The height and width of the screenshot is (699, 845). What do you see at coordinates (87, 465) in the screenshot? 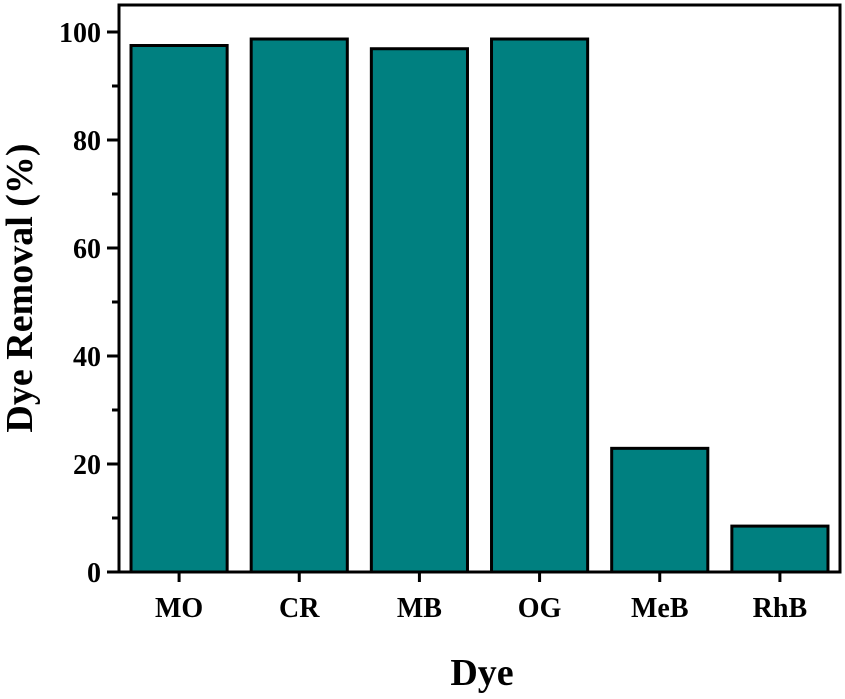
I see `y-tick-label: 20` at bounding box center [87, 465].